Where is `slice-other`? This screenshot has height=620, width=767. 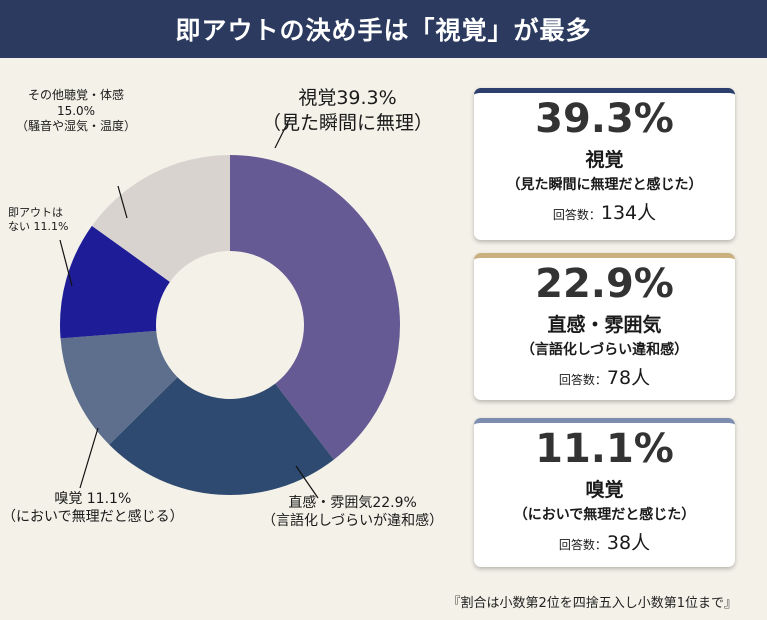 slice-other is located at coordinates (160, 218).